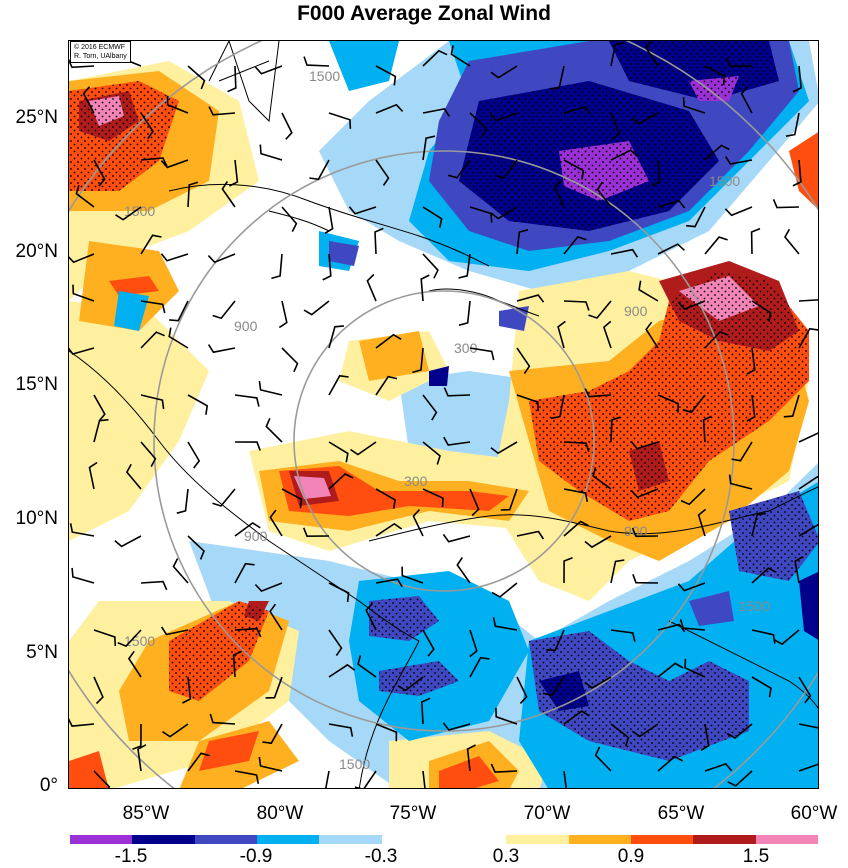  Describe the element at coordinates (100, 47) in the screenshot. I see `credit-line-1: © 2016 ECMWF` at that location.